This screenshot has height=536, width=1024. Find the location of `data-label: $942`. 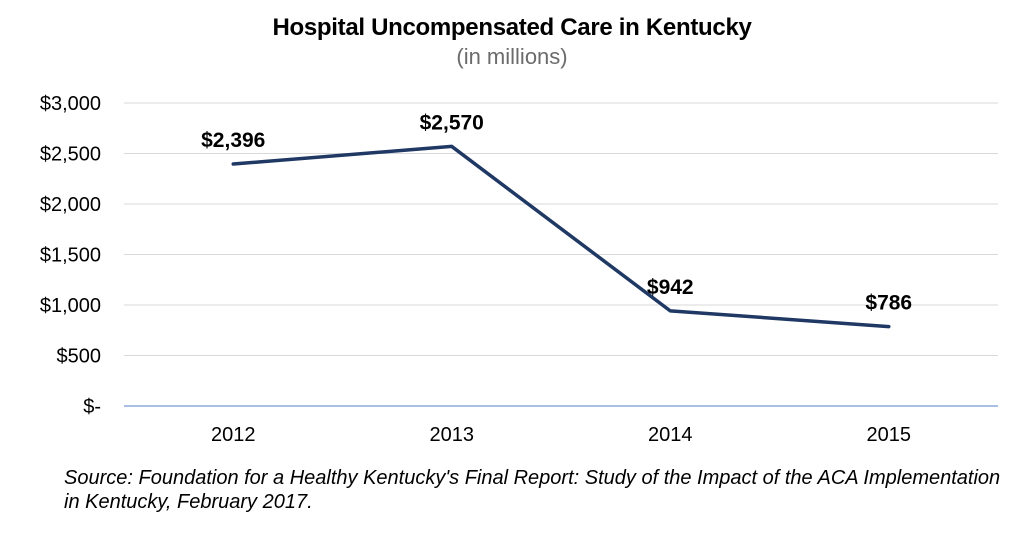

data-label: $942 is located at coordinates (670, 287).